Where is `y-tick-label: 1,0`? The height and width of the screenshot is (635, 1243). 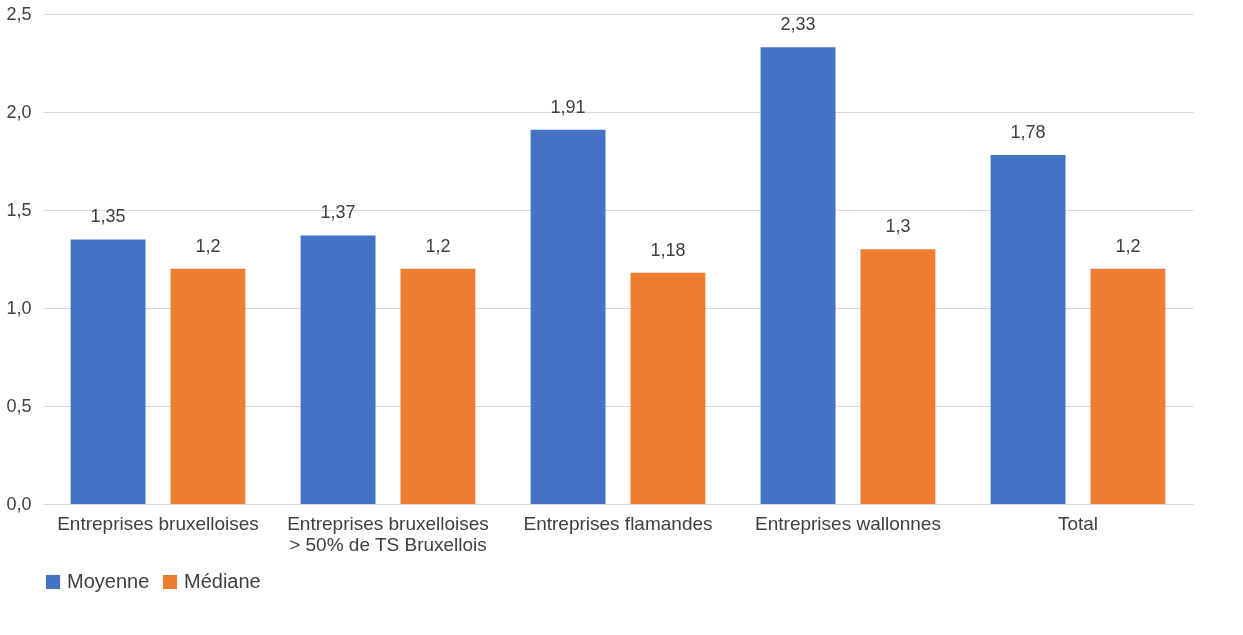 y-tick-label: 1,0 is located at coordinates (19, 307).